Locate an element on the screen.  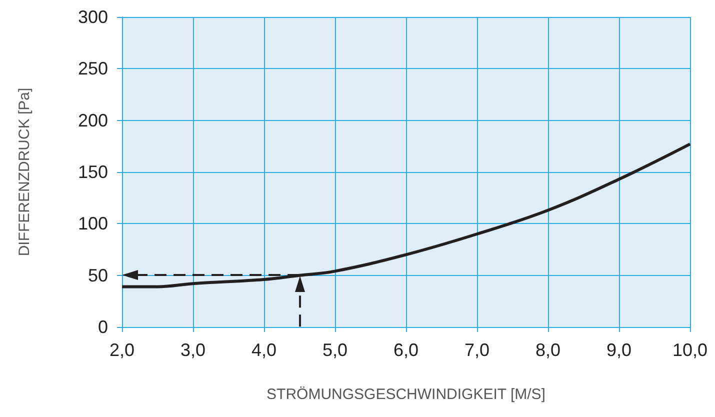
x-tick-label: 7,0 is located at coordinates (477, 350).